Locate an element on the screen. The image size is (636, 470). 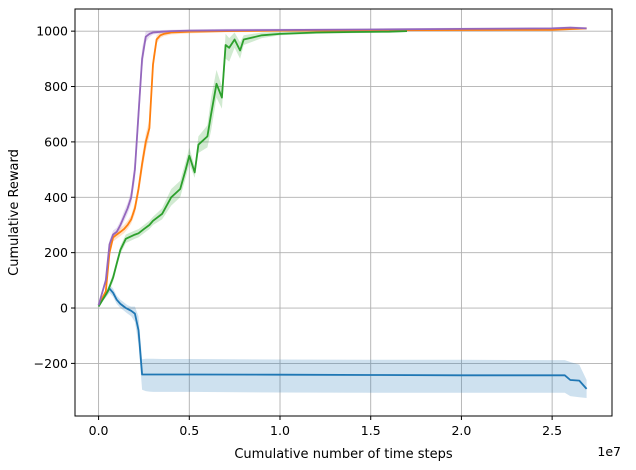
y-axis-ticks: −200 0 200 400 600 800 1000 is located at coordinates (54, 197).